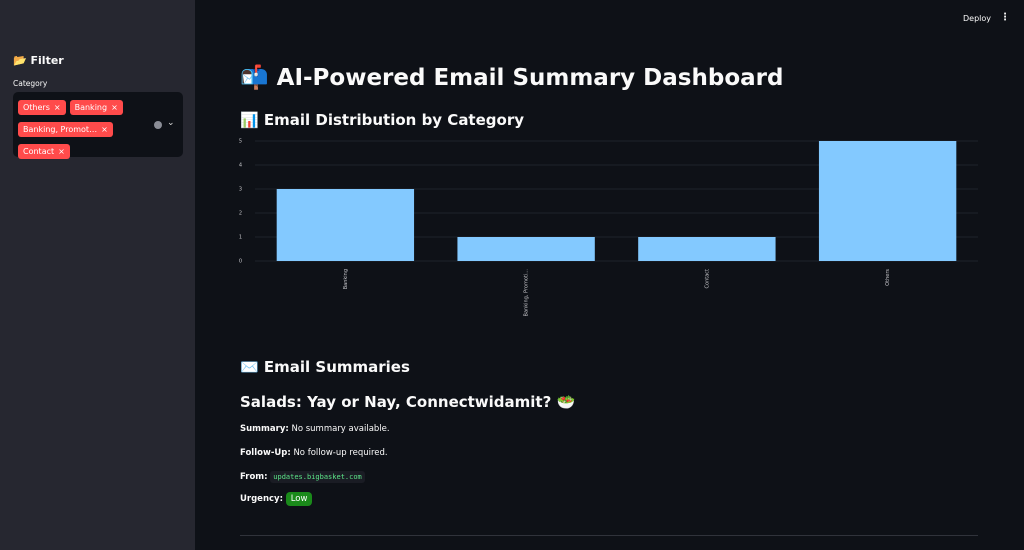 The image size is (1024, 550). What do you see at coordinates (240, 214) in the screenshot?
I see `y-tick-label: 2` at bounding box center [240, 214].